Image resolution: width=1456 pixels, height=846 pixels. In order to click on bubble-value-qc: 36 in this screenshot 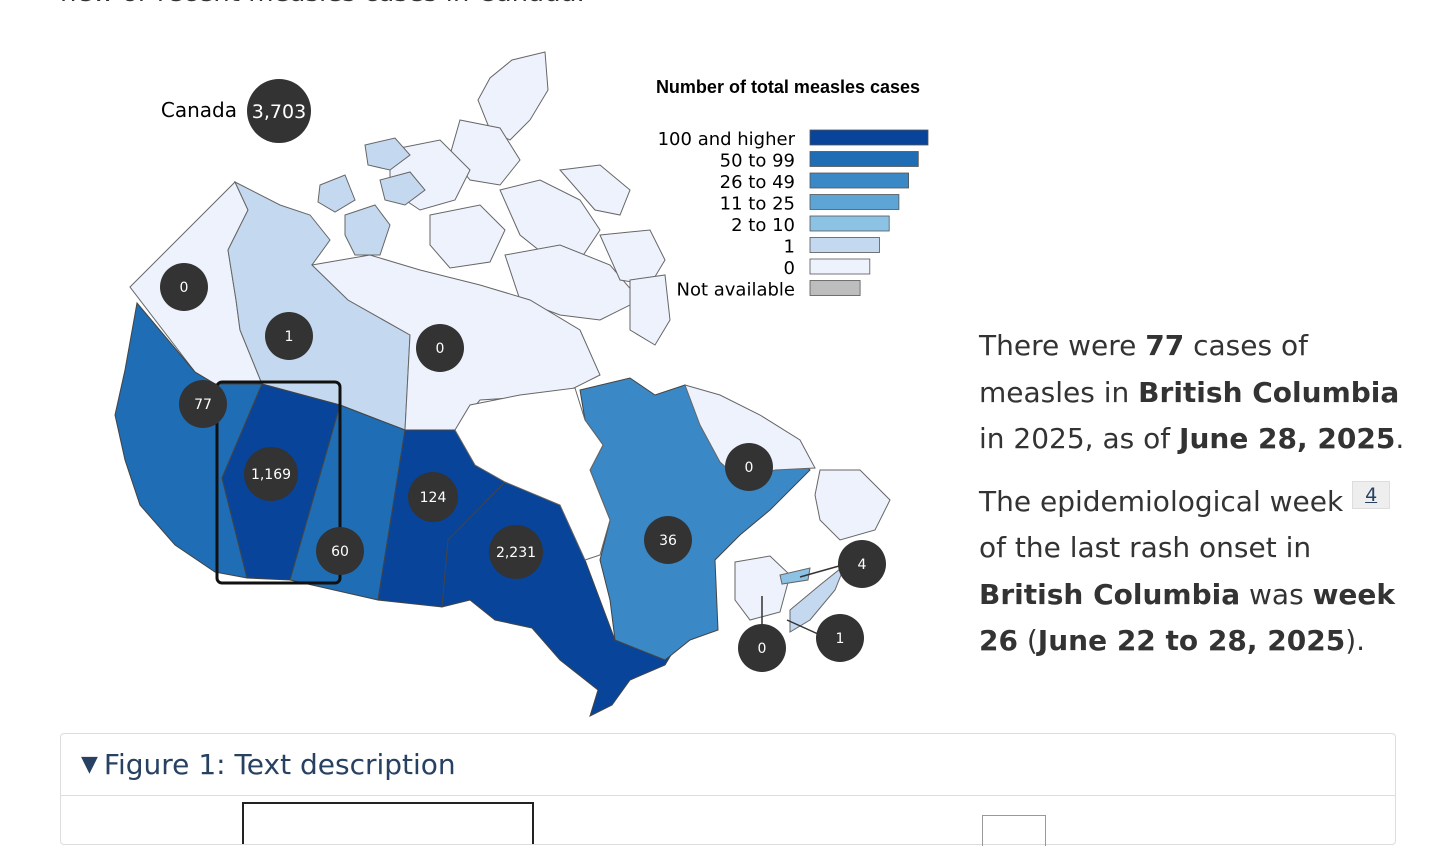, I will do `click(668, 541)`.